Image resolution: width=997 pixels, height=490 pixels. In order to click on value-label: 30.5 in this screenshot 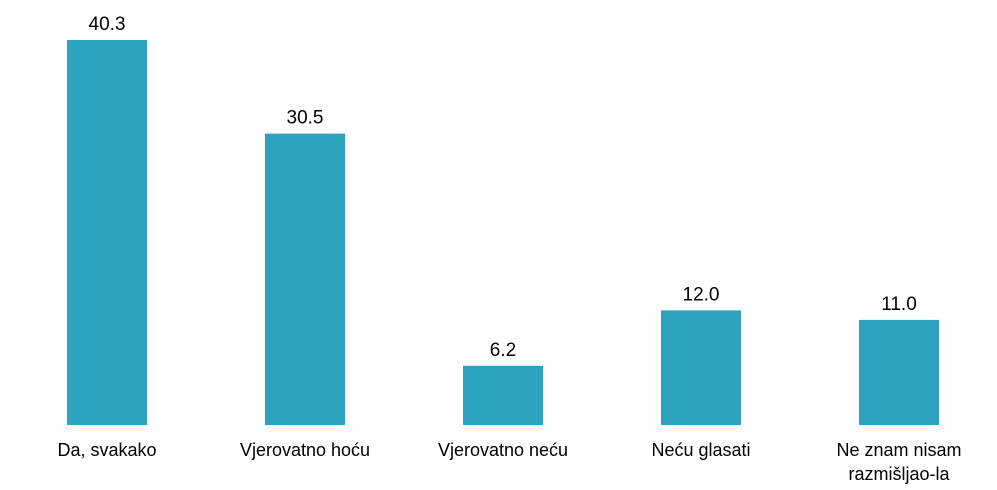, I will do `click(305, 118)`.